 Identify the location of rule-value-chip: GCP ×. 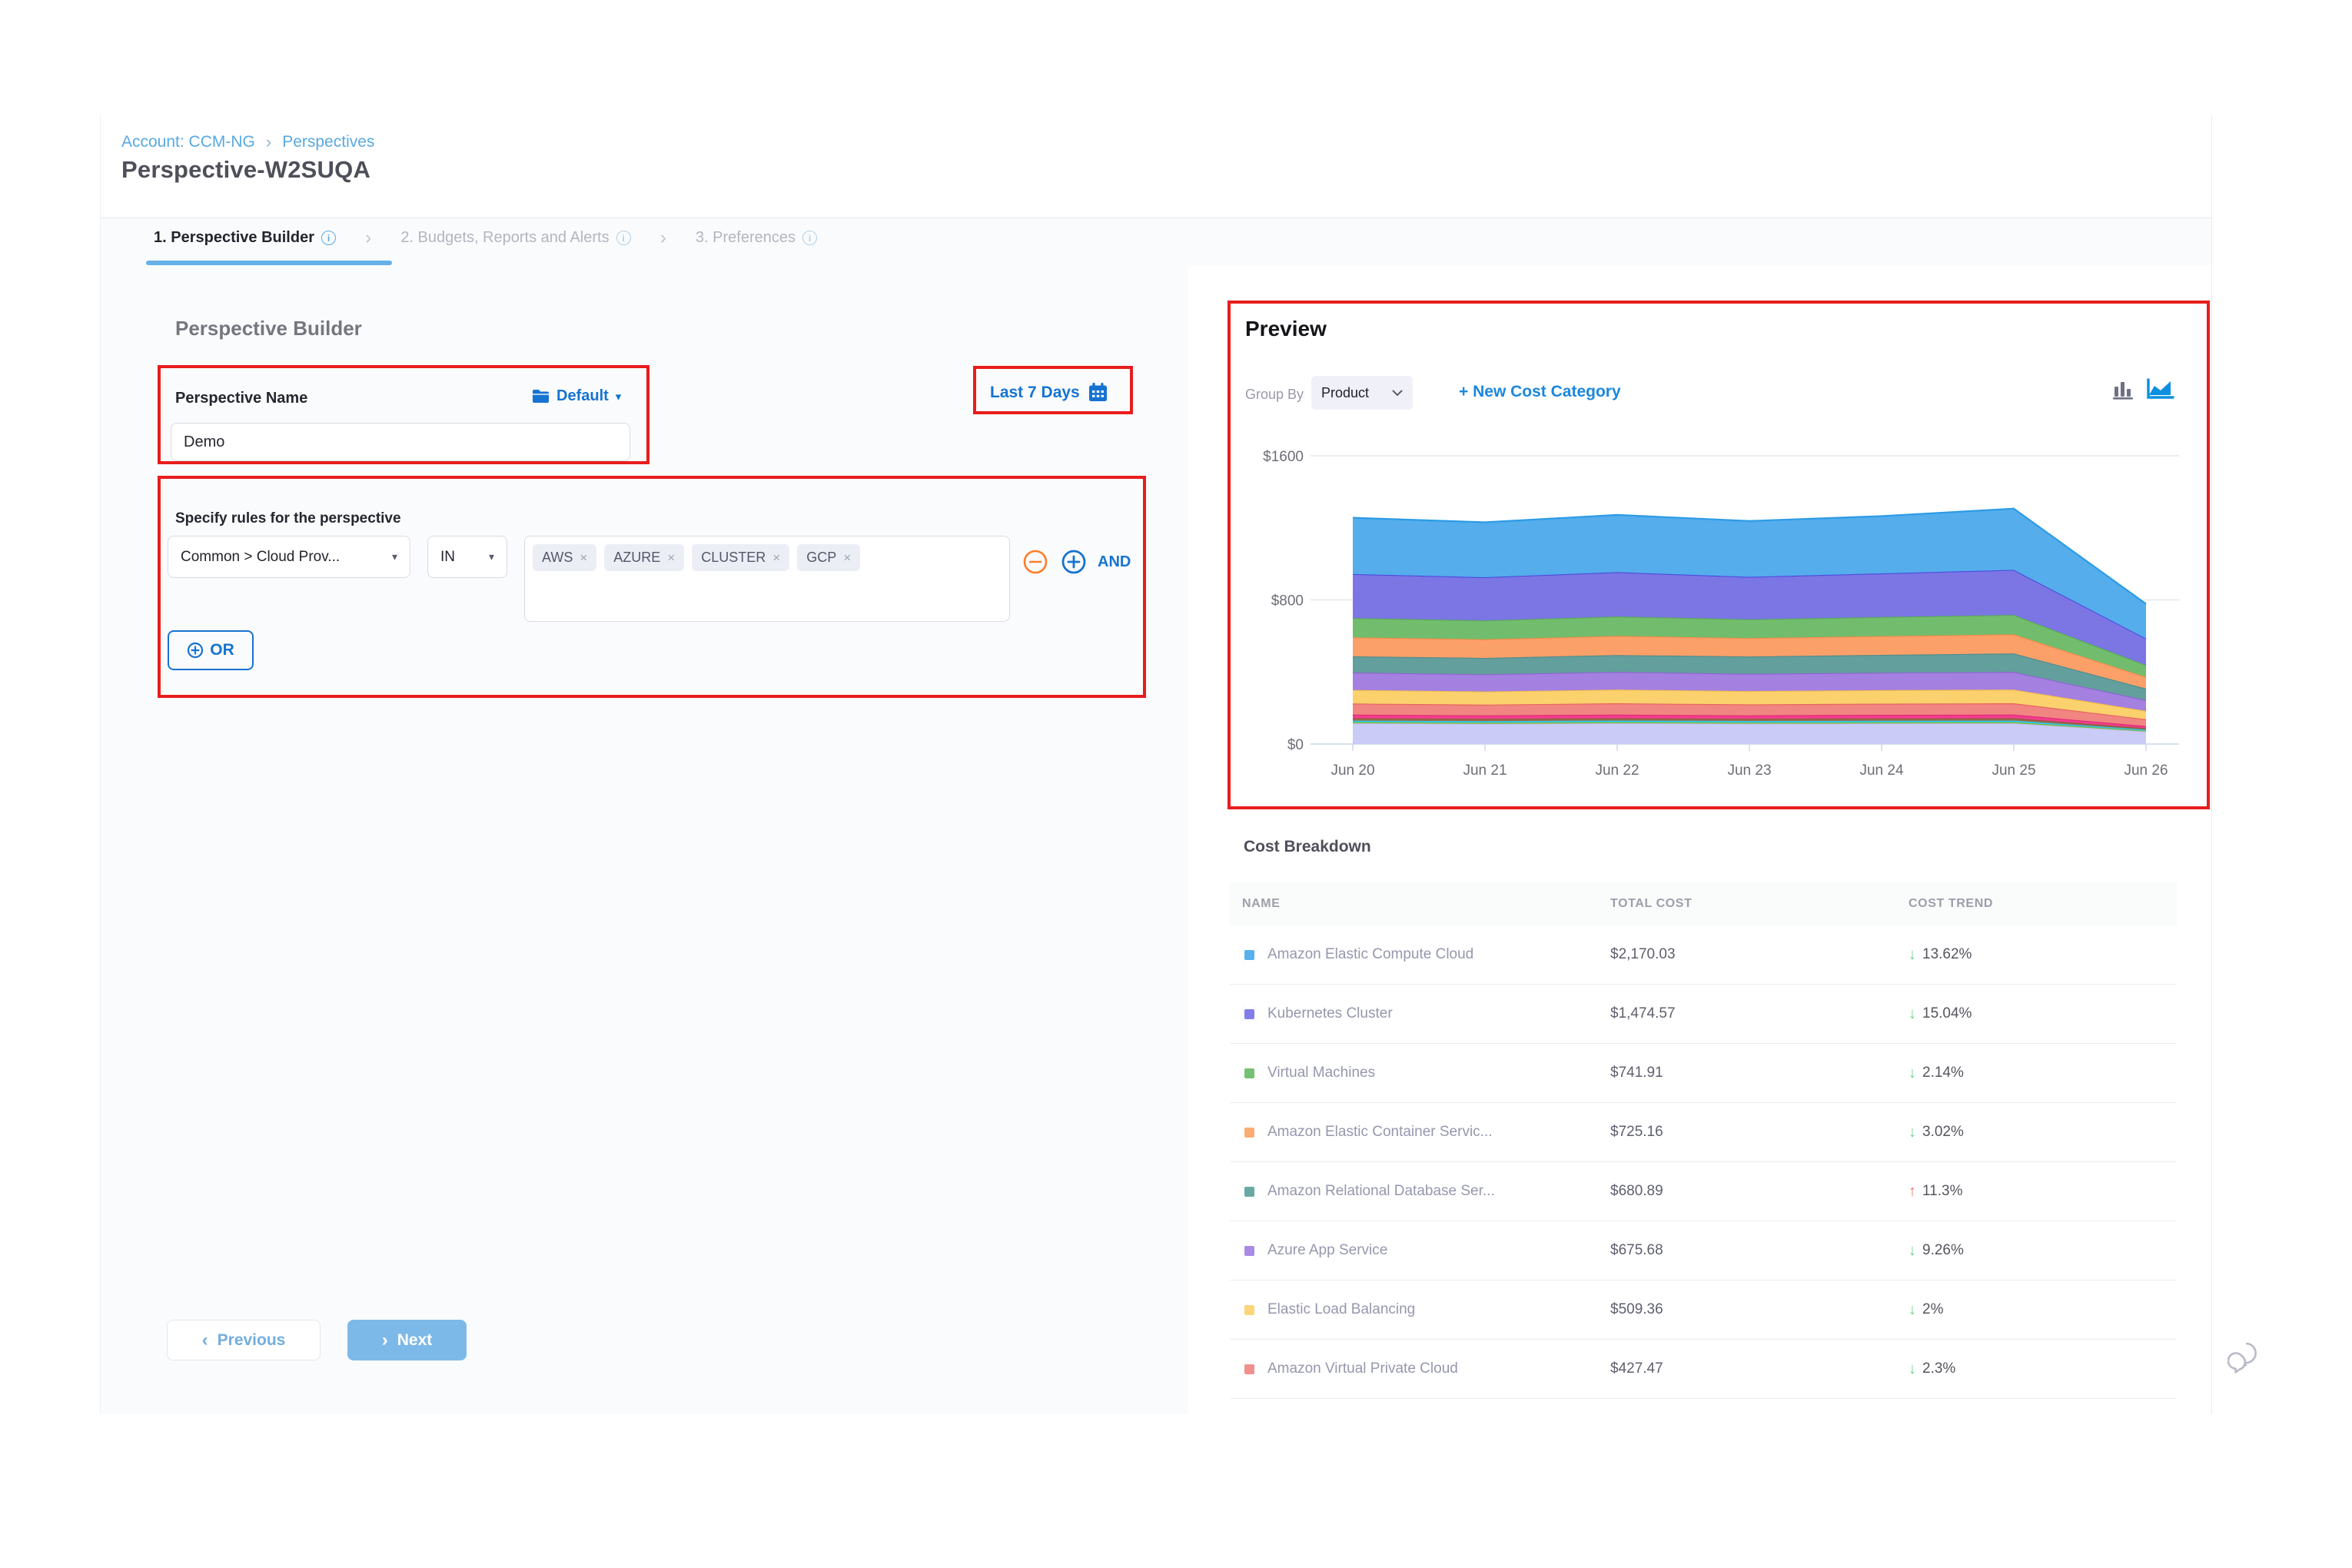
(829, 557).